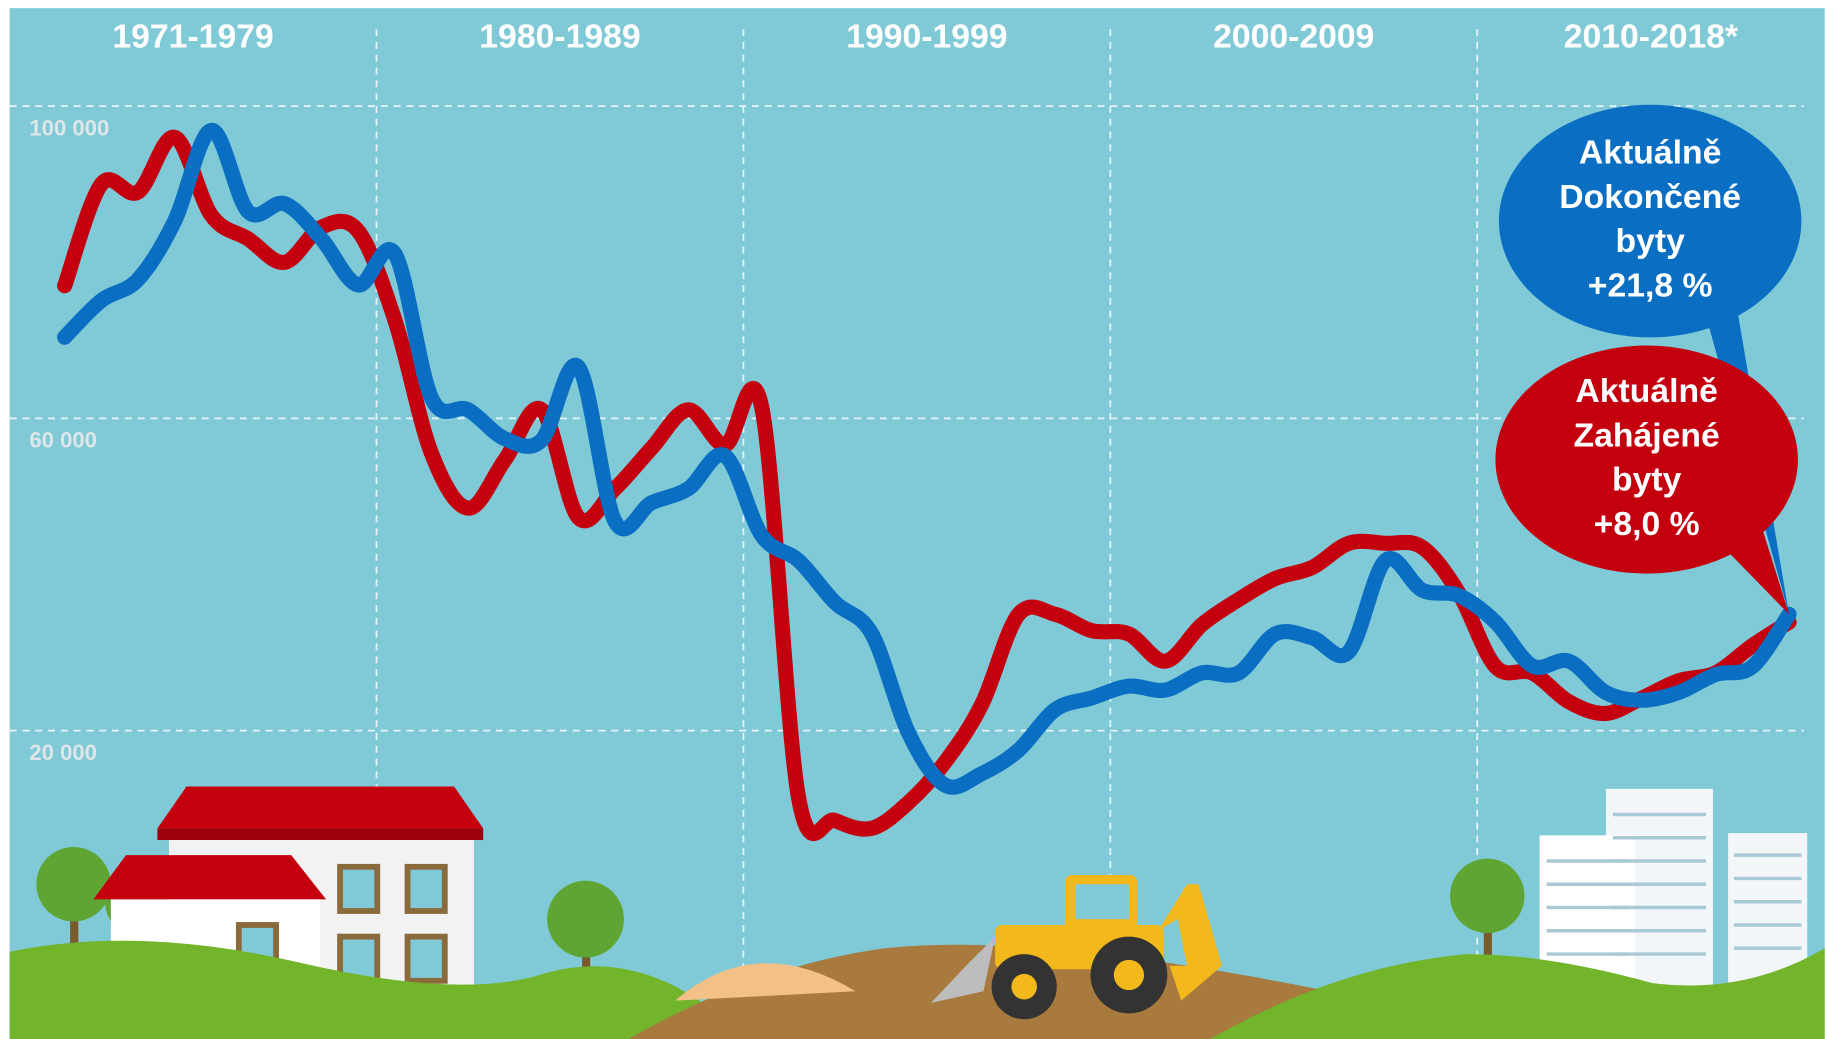 Image resolution: width=1825 pixels, height=1039 pixels. Describe the element at coordinates (1651, 36) in the screenshot. I see `decade-label: 2010-2018*` at that location.